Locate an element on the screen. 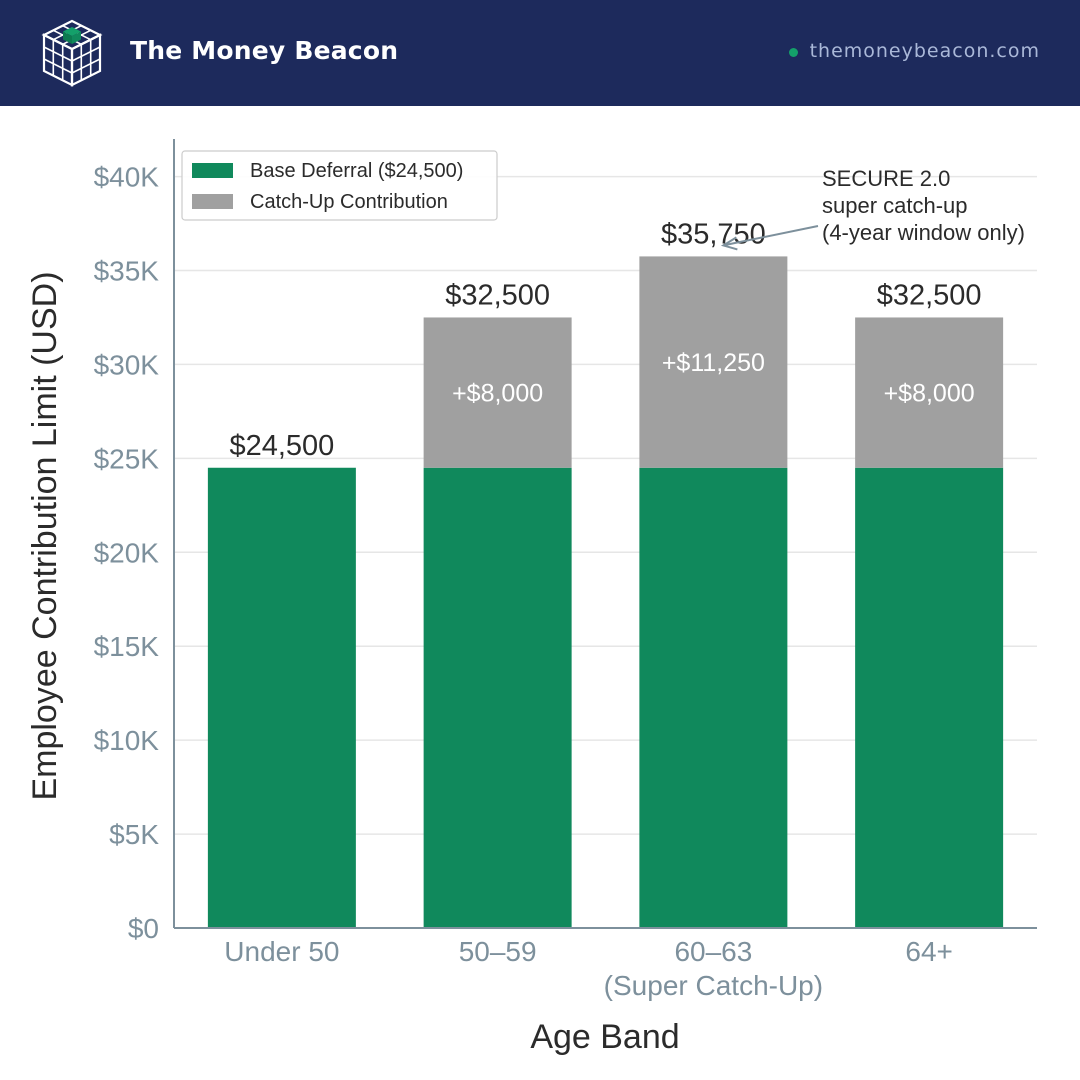 The width and height of the screenshot is (1080, 1080). status-dot-icon is located at coordinates (793, 52).